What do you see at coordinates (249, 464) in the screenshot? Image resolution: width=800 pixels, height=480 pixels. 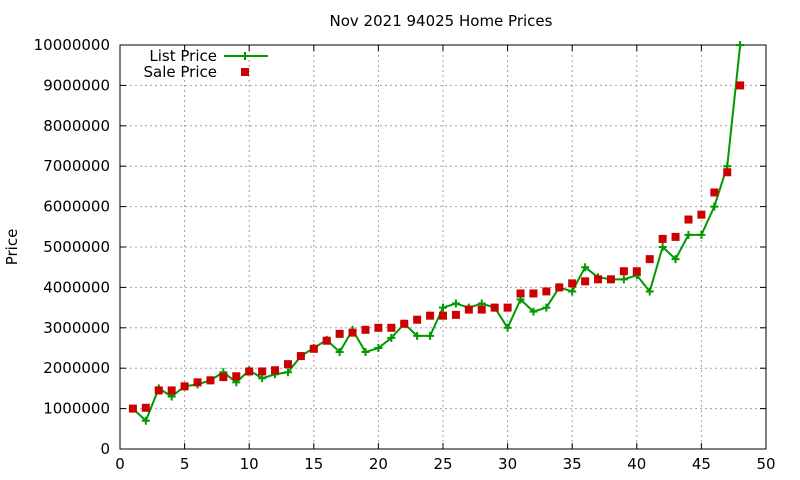 I see `x-tick-label: 10` at bounding box center [249, 464].